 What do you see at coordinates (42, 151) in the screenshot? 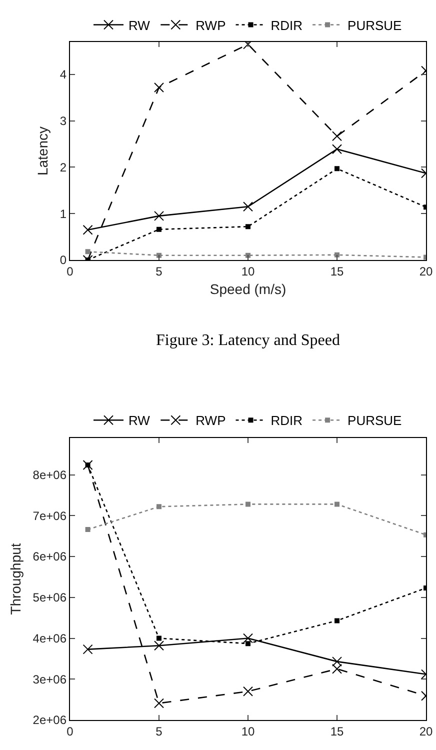
I see `y-axis-title: Latency` at bounding box center [42, 151].